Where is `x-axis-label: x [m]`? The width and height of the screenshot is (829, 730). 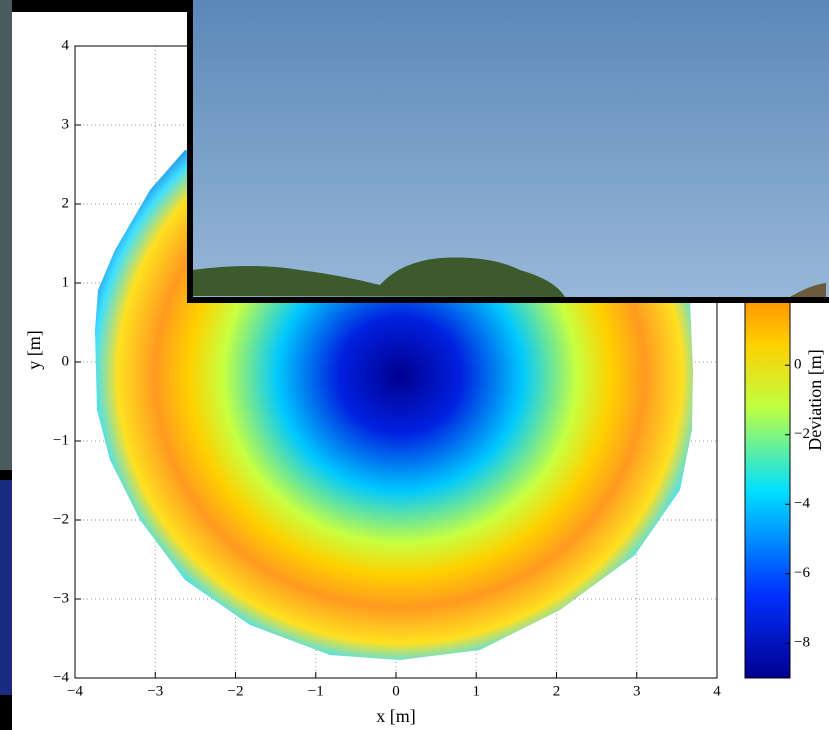 x-axis-label: x [m] is located at coordinates (396, 716).